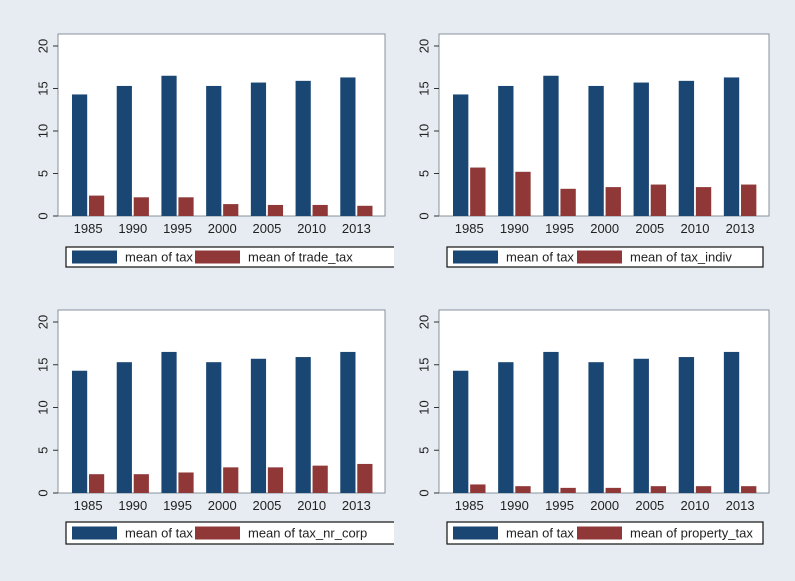 The height and width of the screenshot is (581, 795). I want to click on legend-entries: mean of tax mean of tax_nr_corp, so click(219, 533).